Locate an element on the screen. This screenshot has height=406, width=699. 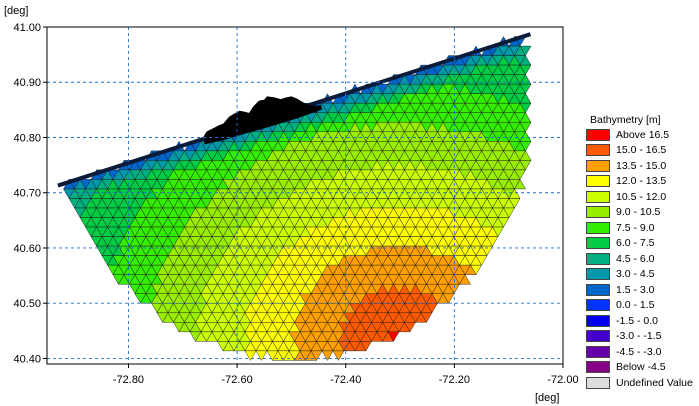
legend-entry: Undefined Value is located at coordinates (642, 383).